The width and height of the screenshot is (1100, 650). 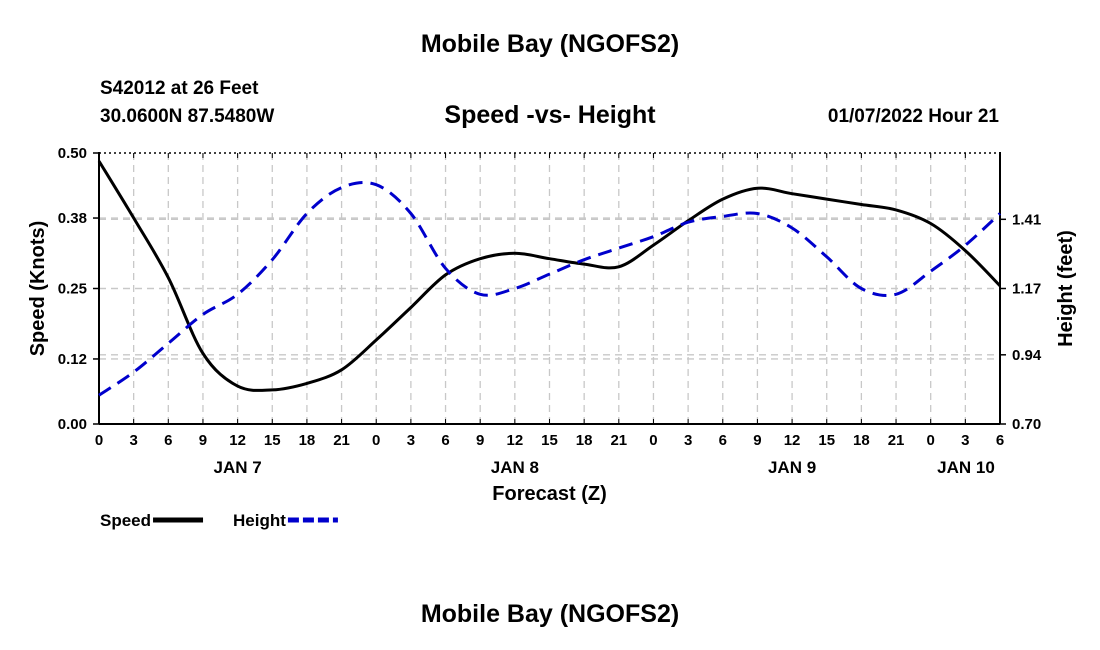 What do you see at coordinates (792, 467) in the screenshot?
I see `date-label: JAN 9` at bounding box center [792, 467].